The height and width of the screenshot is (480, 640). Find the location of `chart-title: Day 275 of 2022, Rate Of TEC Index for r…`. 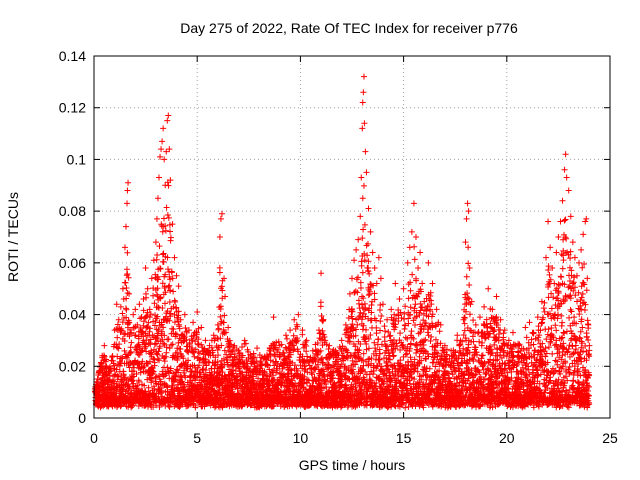

chart-title: Day 275 of 2022, Rate Of TEC Index for r… is located at coordinates (349, 28).